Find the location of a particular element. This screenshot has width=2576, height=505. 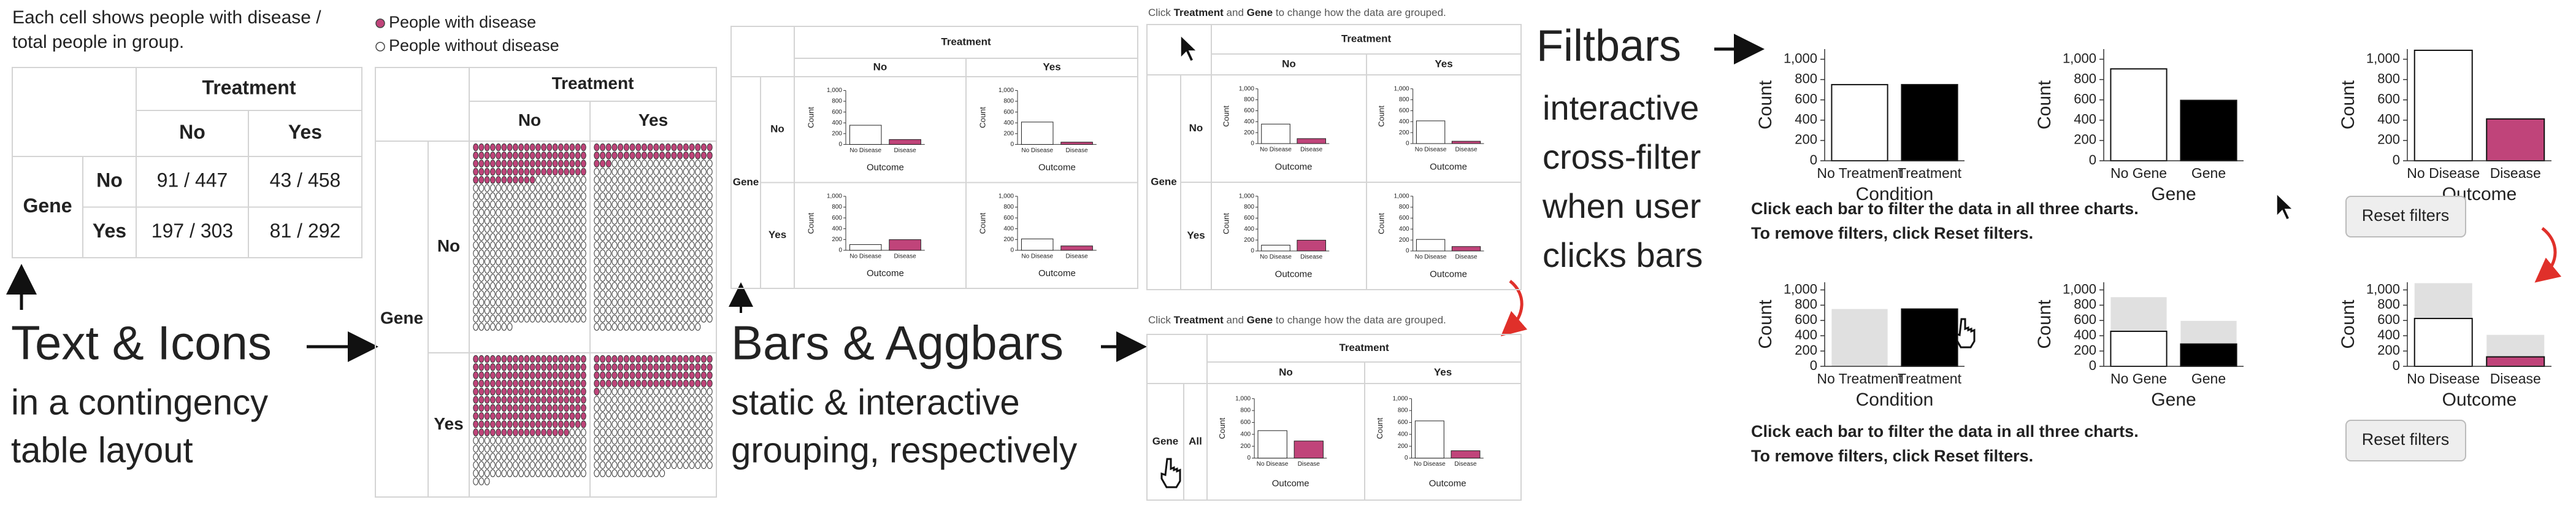

y-tick-label: 800 is located at coordinates (2388, 304).